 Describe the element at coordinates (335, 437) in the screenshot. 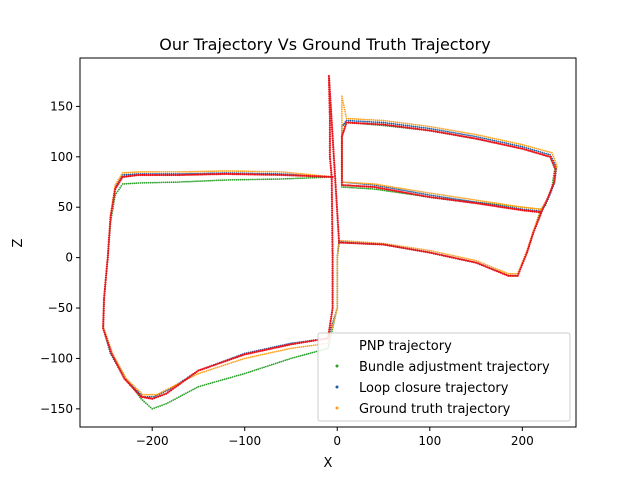

I see `x-axis-ticks: −200 −100 0 100 200` at that location.